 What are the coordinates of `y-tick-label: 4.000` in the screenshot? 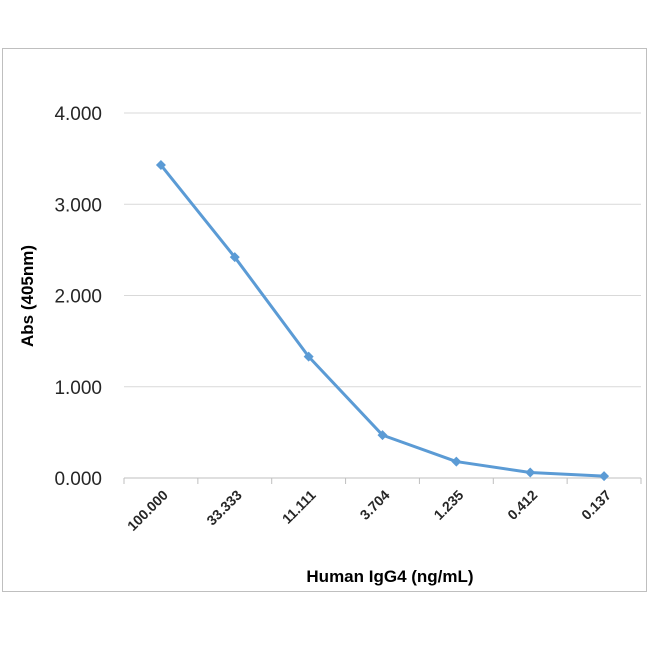 It's located at (78, 114).